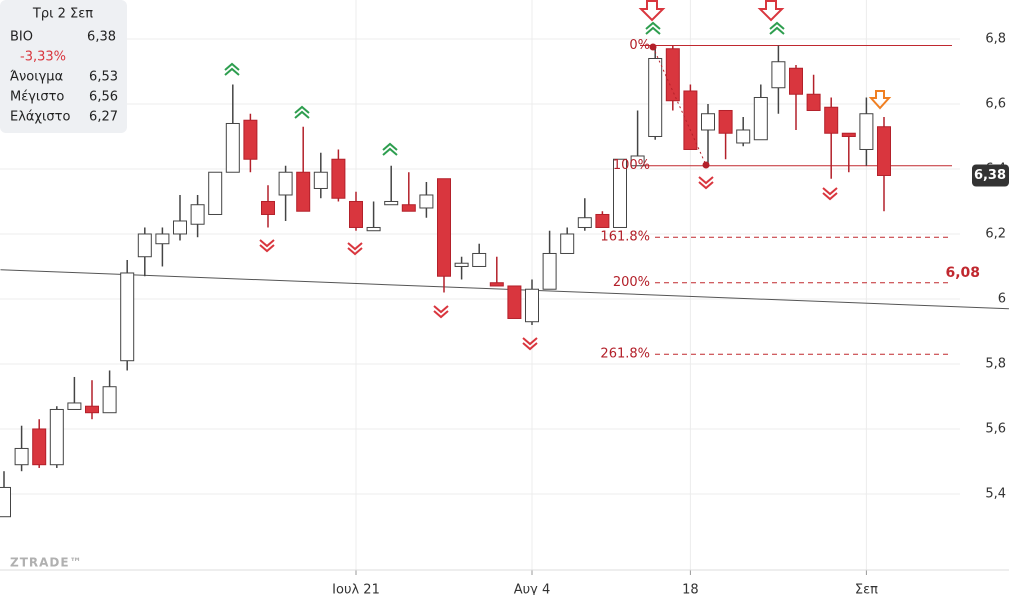 The height and width of the screenshot is (595, 1009). What do you see at coordinates (995, 38) in the screenshot?
I see `y-tick-label: 6,8` at bounding box center [995, 38].